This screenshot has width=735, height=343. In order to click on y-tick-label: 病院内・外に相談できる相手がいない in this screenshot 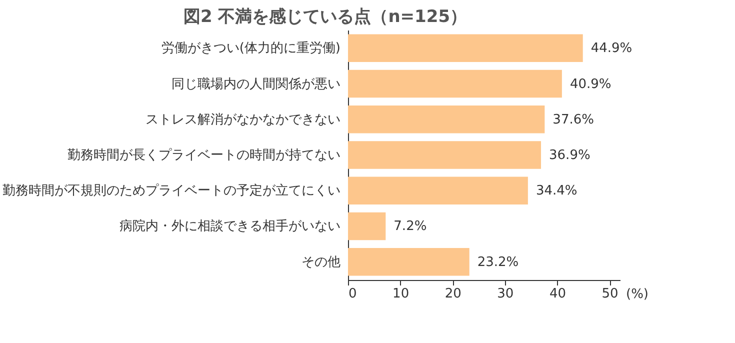, I will do `click(230, 226)`.